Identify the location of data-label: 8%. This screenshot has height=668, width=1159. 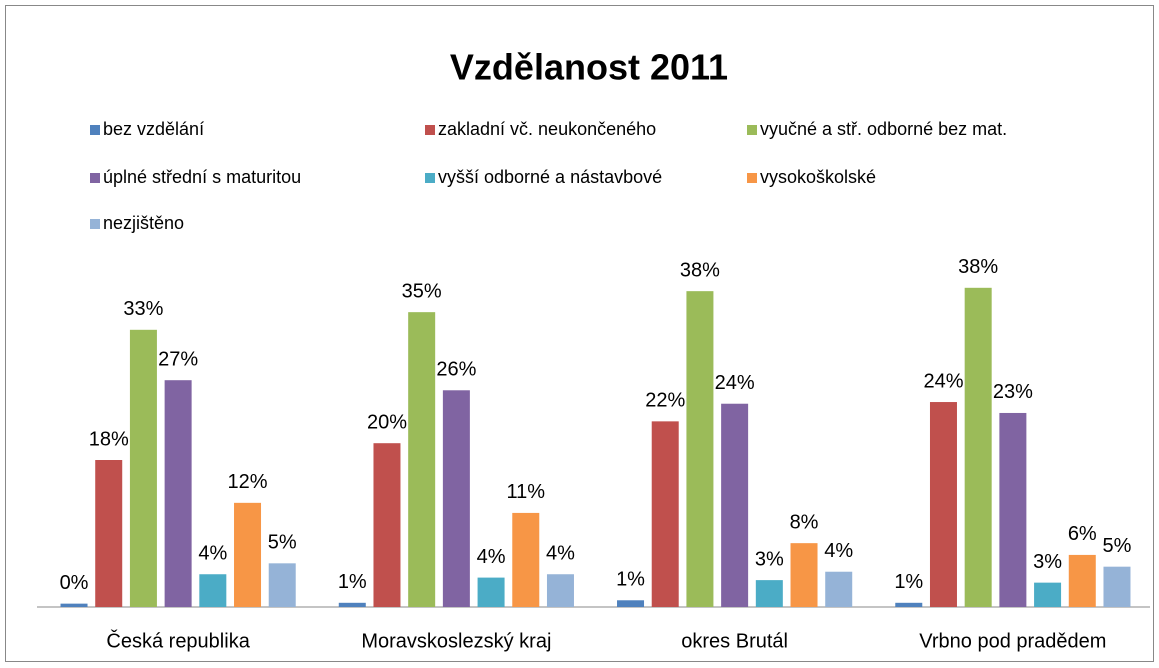
(804, 522).